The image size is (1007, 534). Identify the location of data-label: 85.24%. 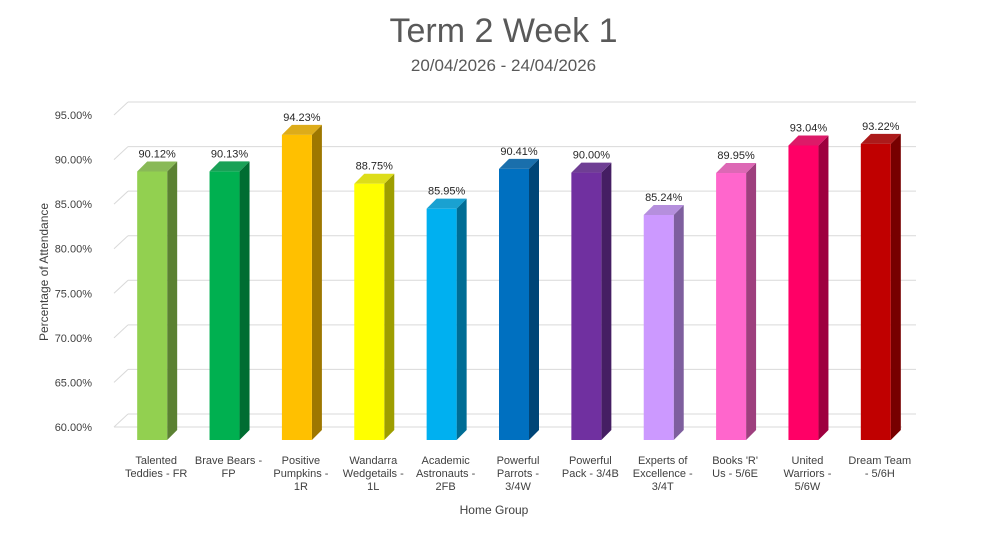
(664, 198).